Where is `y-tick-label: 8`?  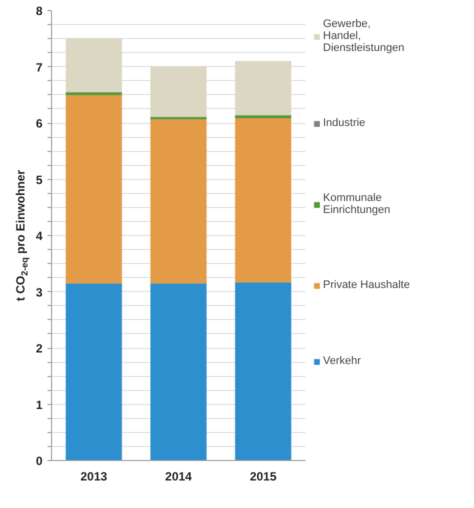
y-tick-label: 8 is located at coordinates (39, 11).